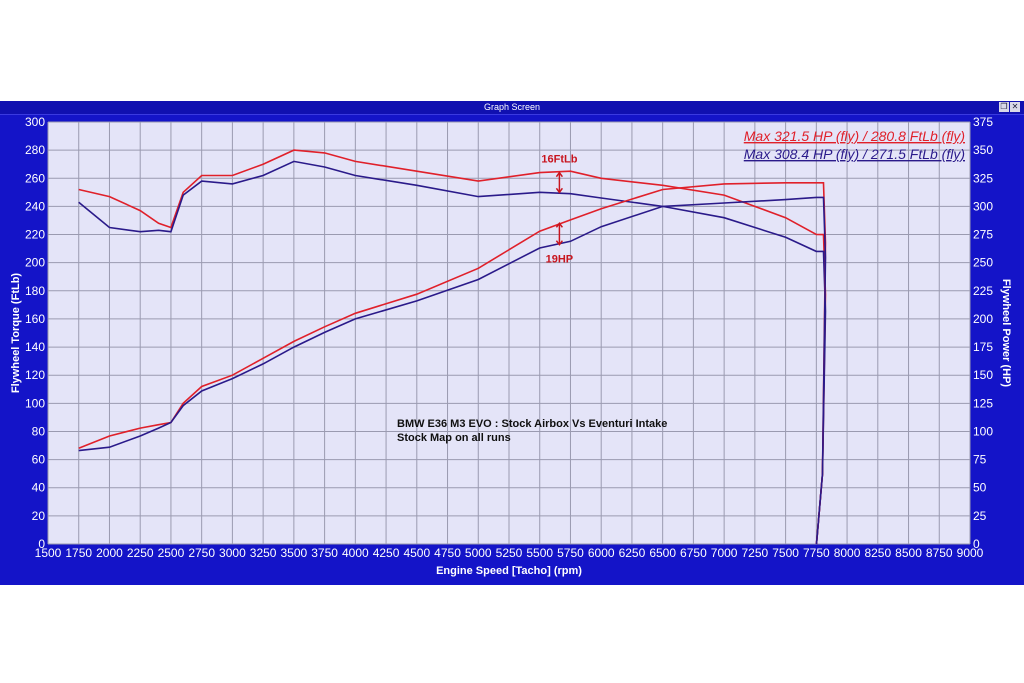  I want to click on x-tick-label: 7750, so click(816, 553).